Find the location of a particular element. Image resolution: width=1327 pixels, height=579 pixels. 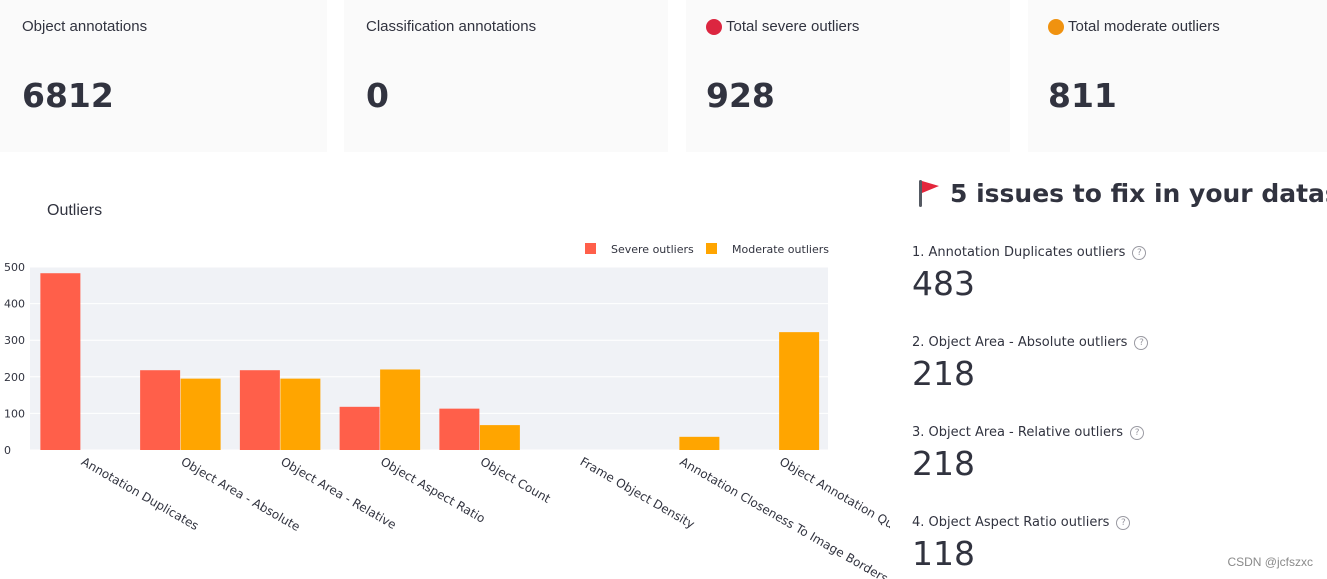

metric-label: Classification annotations is located at coordinates (451, 26).